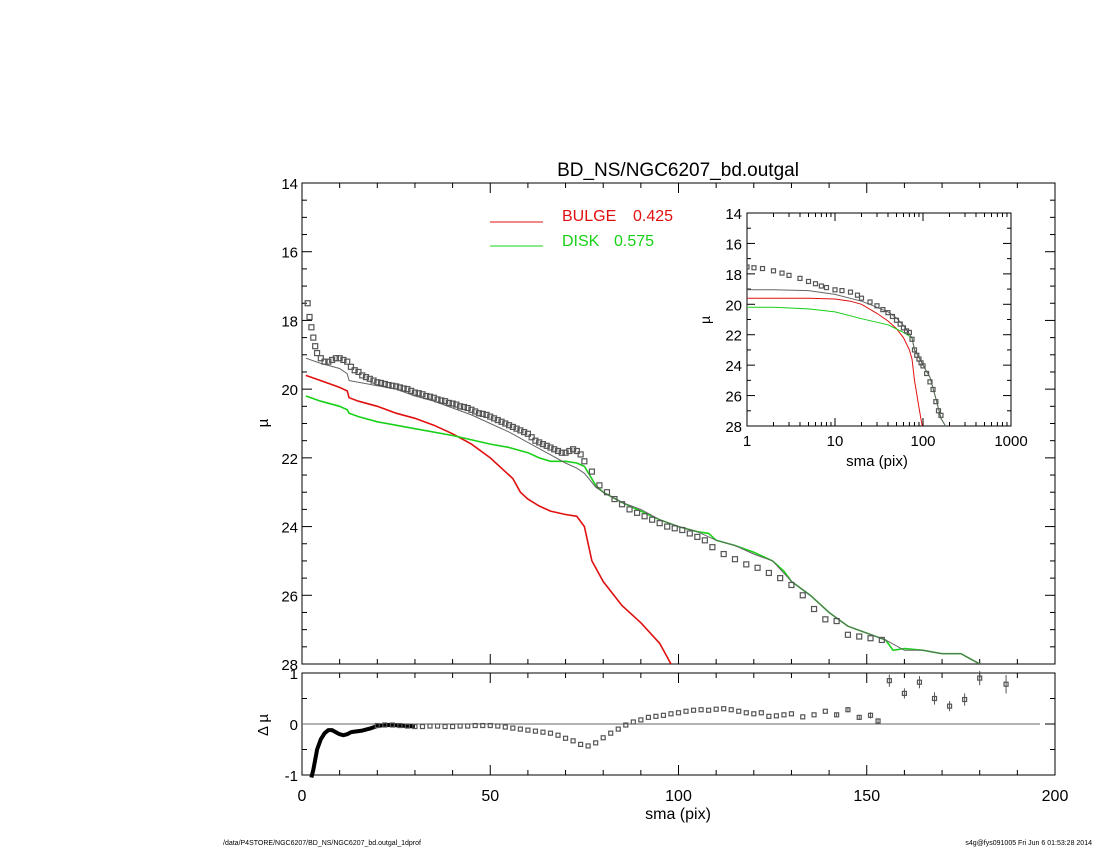  What do you see at coordinates (289, 459) in the screenshot?
I see `main-y-tick-label: 22` at bounding box center [289, 459].